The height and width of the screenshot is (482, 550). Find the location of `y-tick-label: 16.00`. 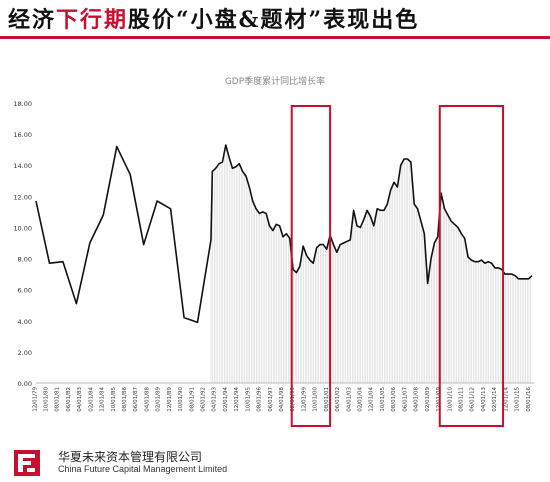

y-tick-label: 16.00 is located at coordinates (22, 135).